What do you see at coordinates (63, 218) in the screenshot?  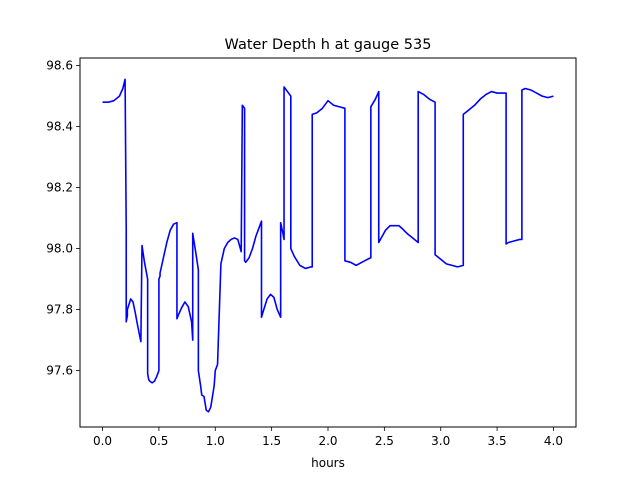 I see `y-axis: 97.6 97.8 98.0 98.2 98.4 98.6` at bounding box center [63, 218].